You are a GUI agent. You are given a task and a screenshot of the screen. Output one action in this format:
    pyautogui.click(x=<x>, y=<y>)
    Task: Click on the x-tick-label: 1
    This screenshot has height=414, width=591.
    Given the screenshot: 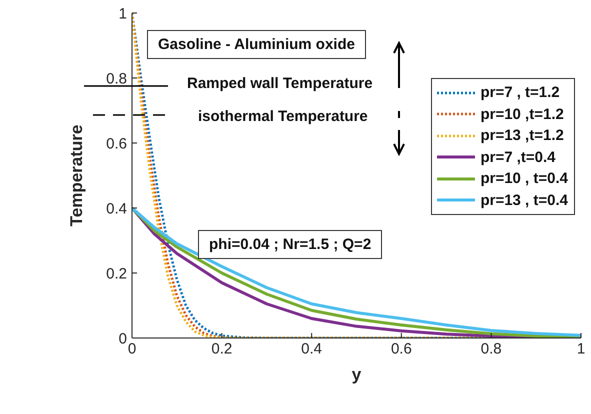 What is the action you would take?
    pyautogui.click(x=581, y=349)
    